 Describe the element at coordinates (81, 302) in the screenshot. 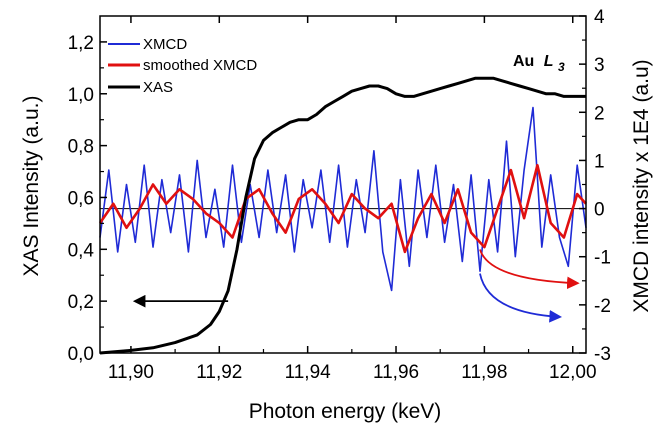

I see `y-tick-label: 0,2` at that location.